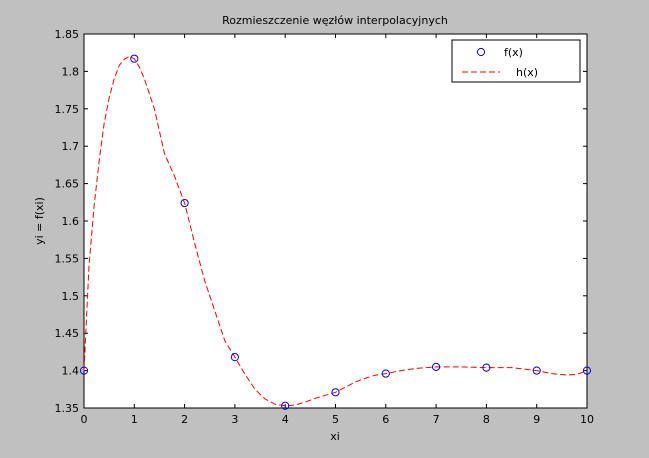 The image size is (649, 458). What do you see at coordinates (84, 419) in the screenshot?
I see `x-tick-label: 0` at bounding box center [84, 419].